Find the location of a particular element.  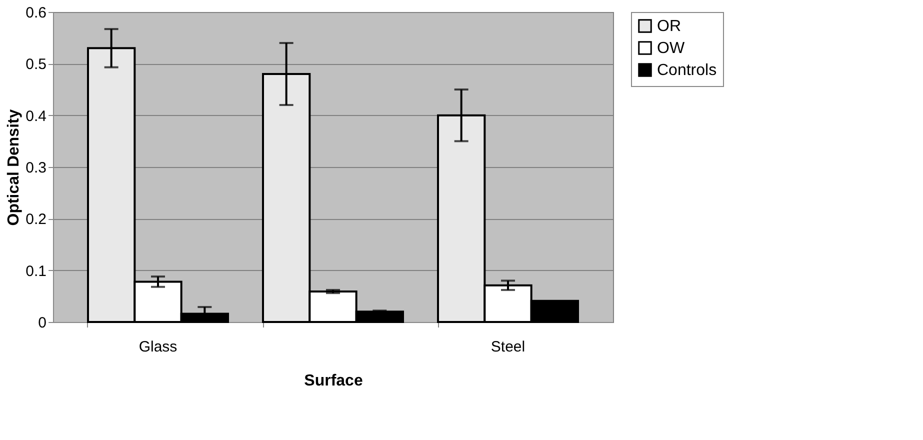

y-tick-label: 0.5 is located at coordinates (36, 65).